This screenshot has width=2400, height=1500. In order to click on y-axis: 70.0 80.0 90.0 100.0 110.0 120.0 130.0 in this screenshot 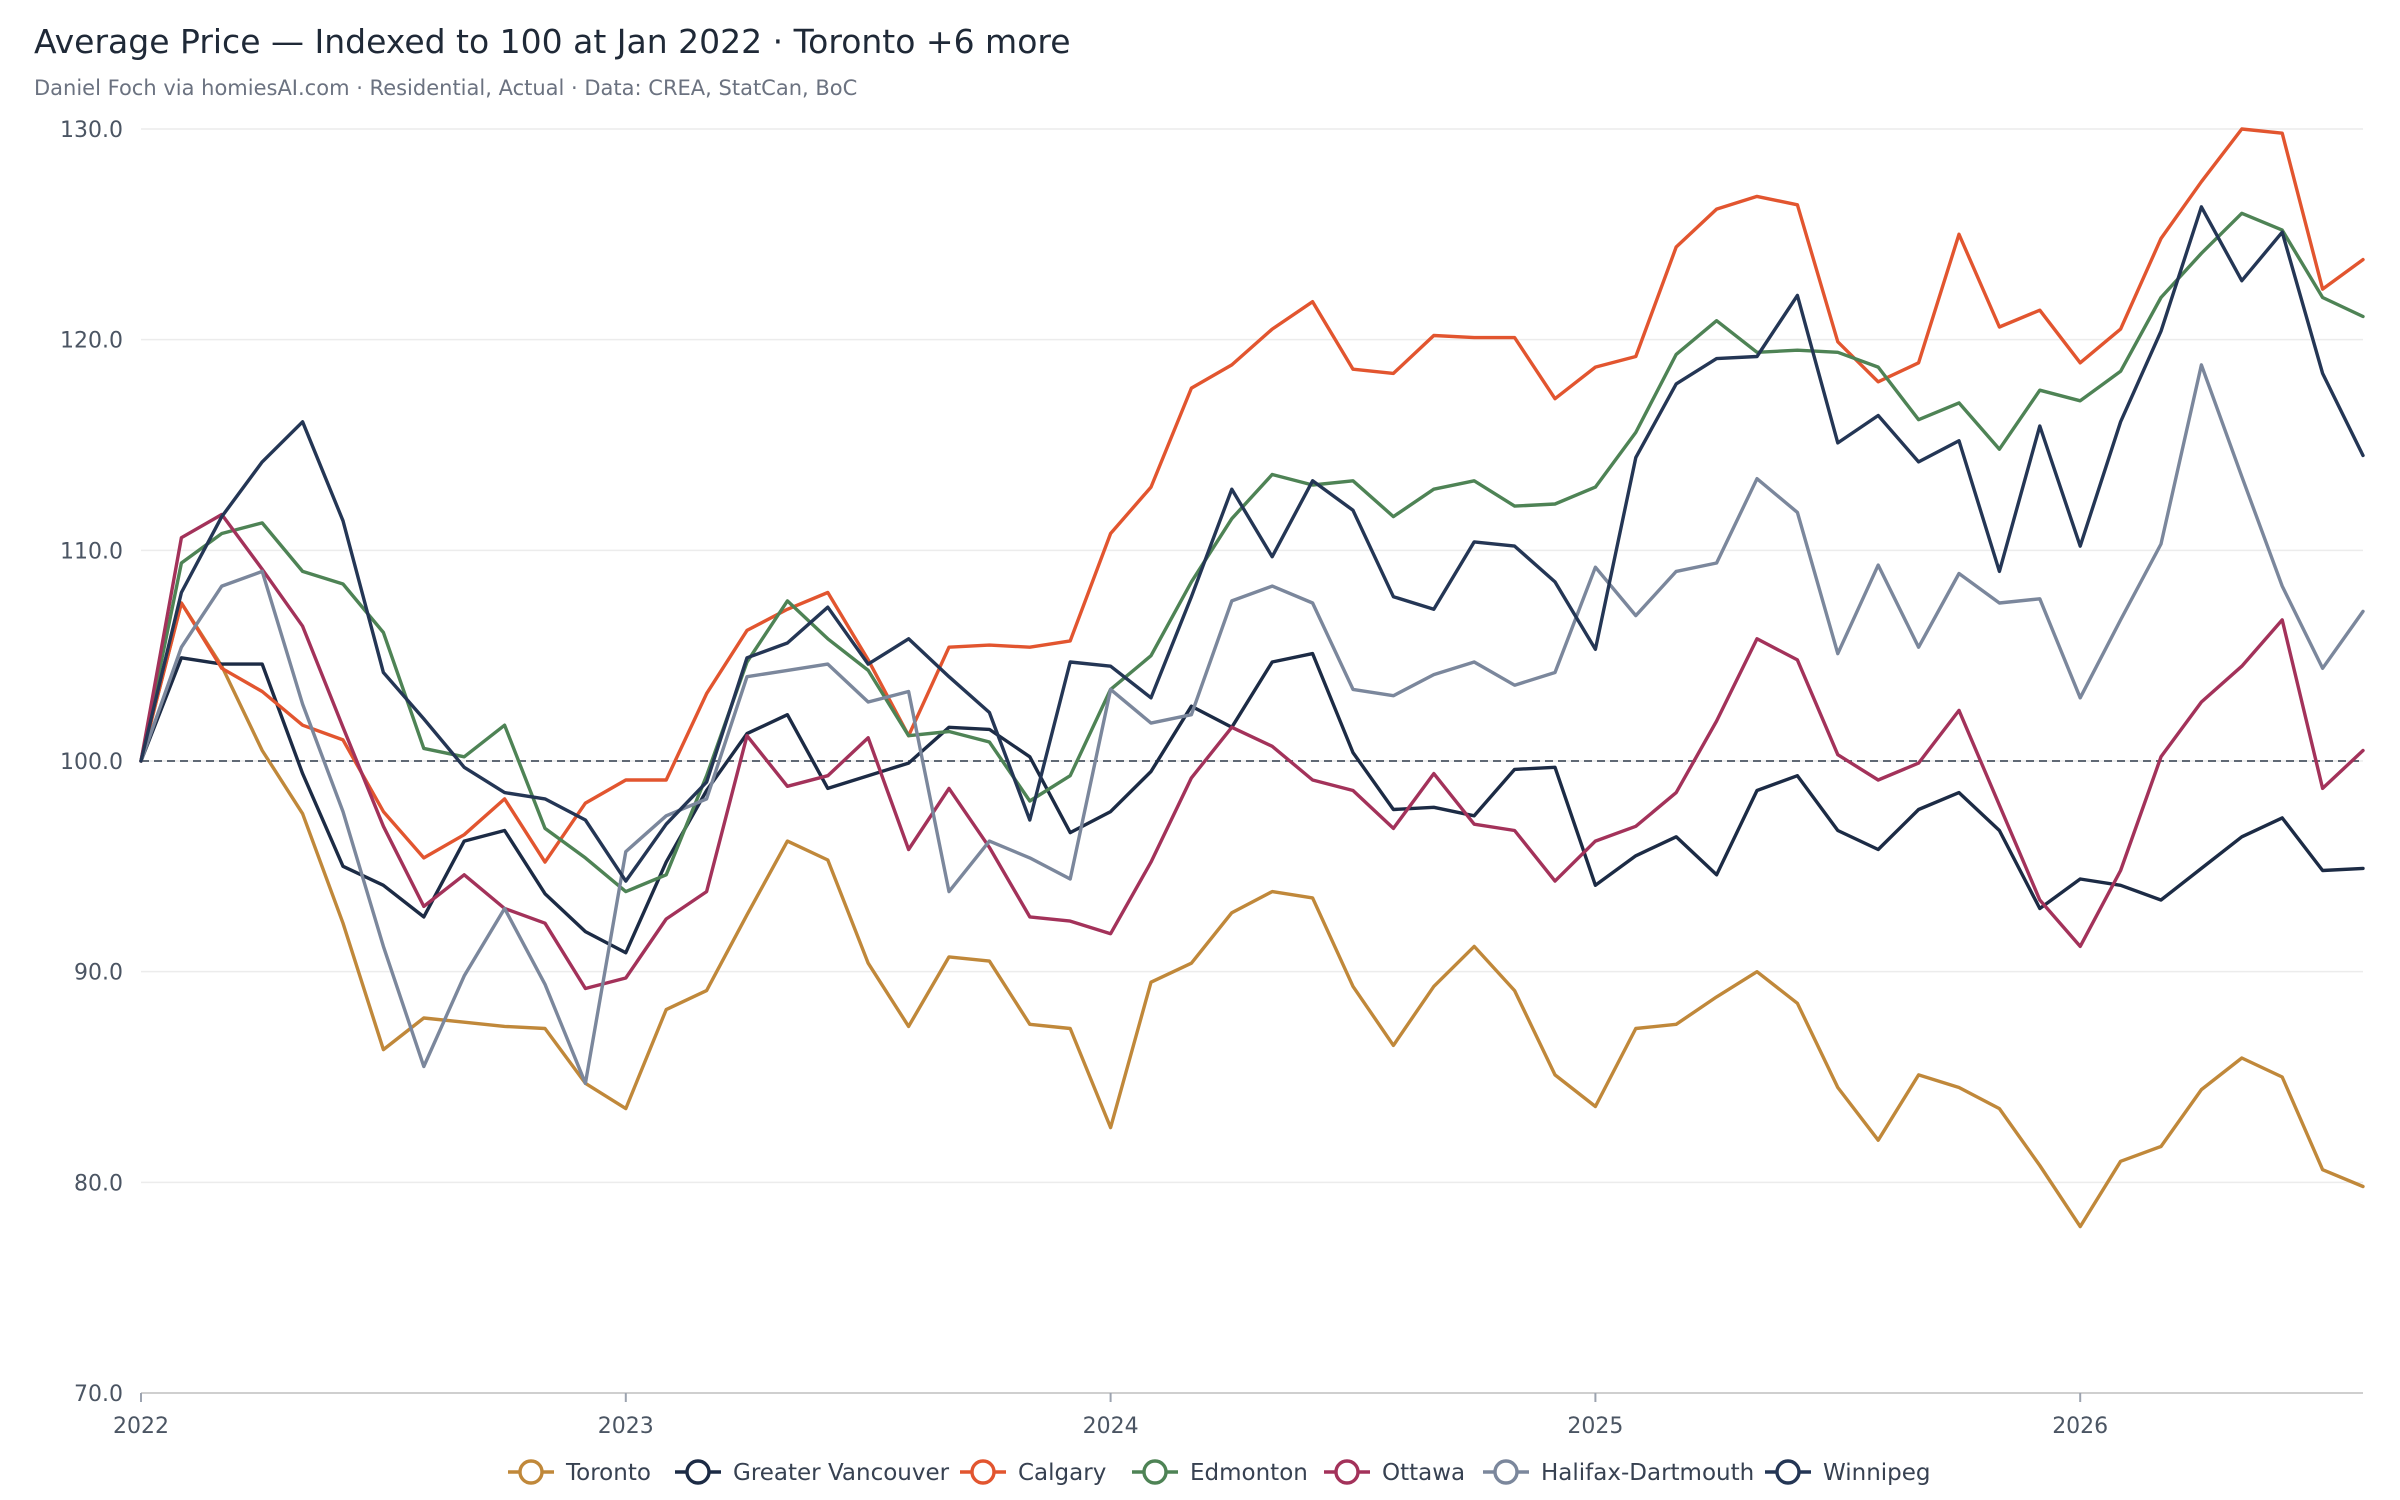, I will do `click(91, 762)`.